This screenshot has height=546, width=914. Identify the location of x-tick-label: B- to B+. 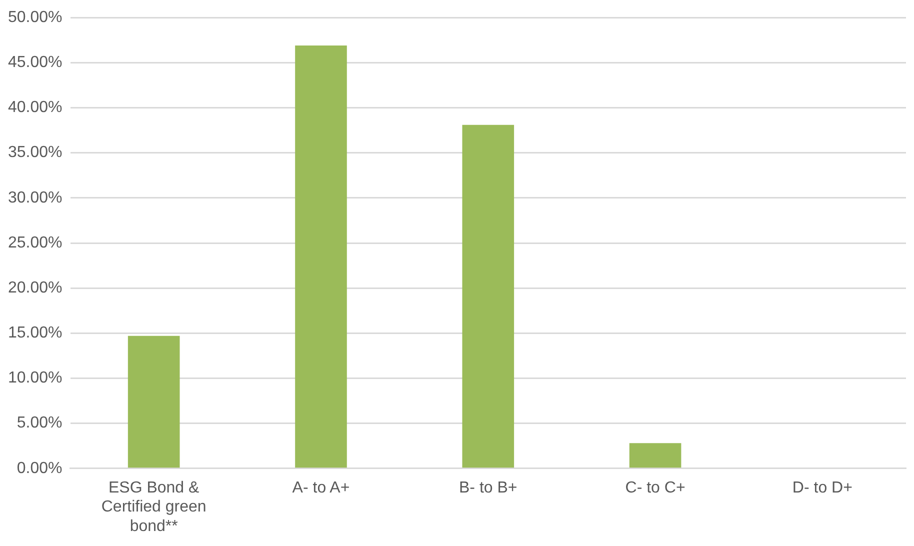
(488, 487).